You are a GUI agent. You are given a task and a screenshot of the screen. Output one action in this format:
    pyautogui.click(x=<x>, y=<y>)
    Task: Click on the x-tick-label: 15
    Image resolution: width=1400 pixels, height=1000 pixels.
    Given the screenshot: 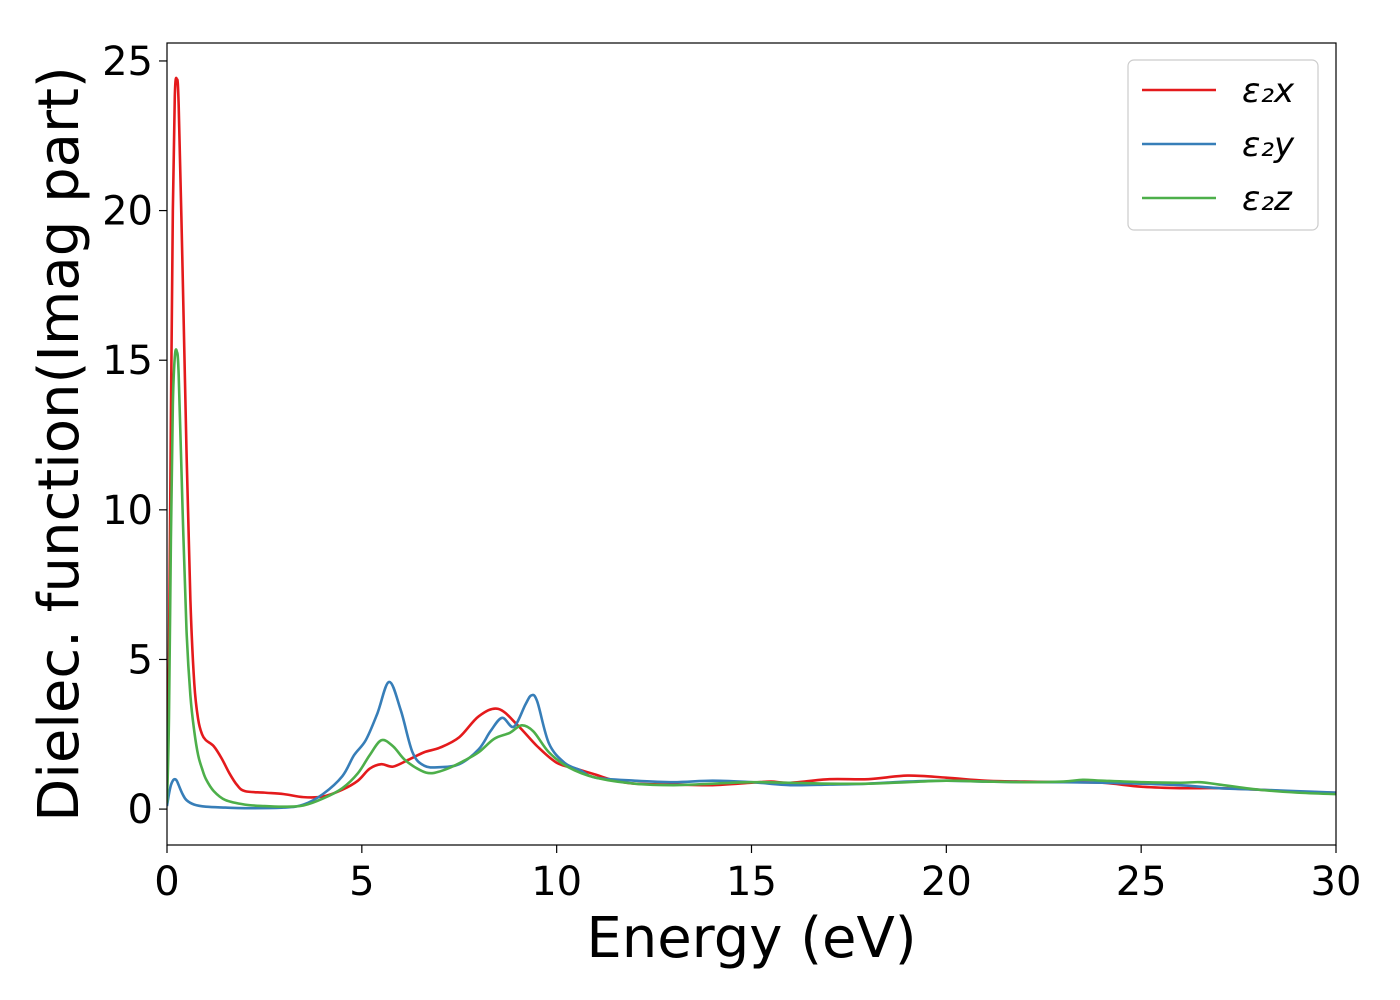 What is the action you would take?
    pyautogui.click(x=751, y=882)
    